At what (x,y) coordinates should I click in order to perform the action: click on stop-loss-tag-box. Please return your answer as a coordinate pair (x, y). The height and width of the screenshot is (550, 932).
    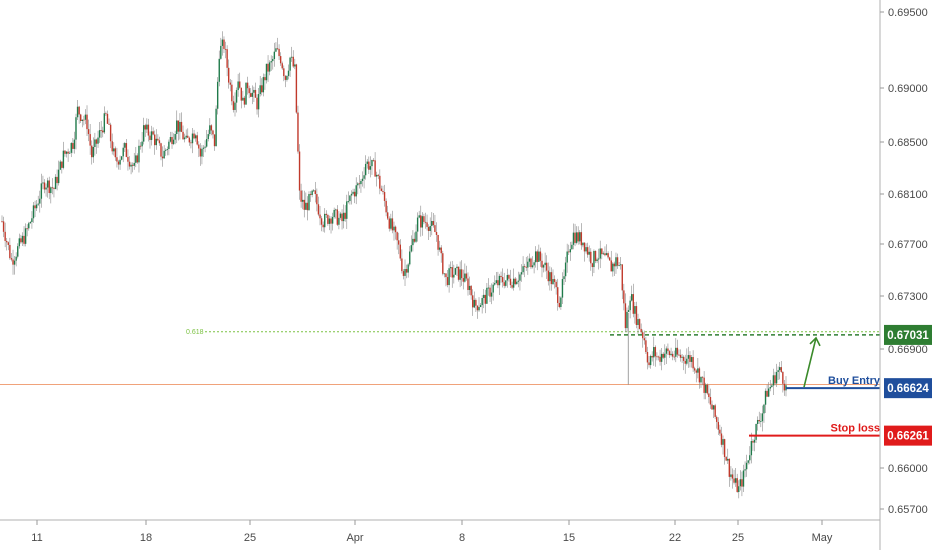
    Looking at the image, I should click on (908, 435).